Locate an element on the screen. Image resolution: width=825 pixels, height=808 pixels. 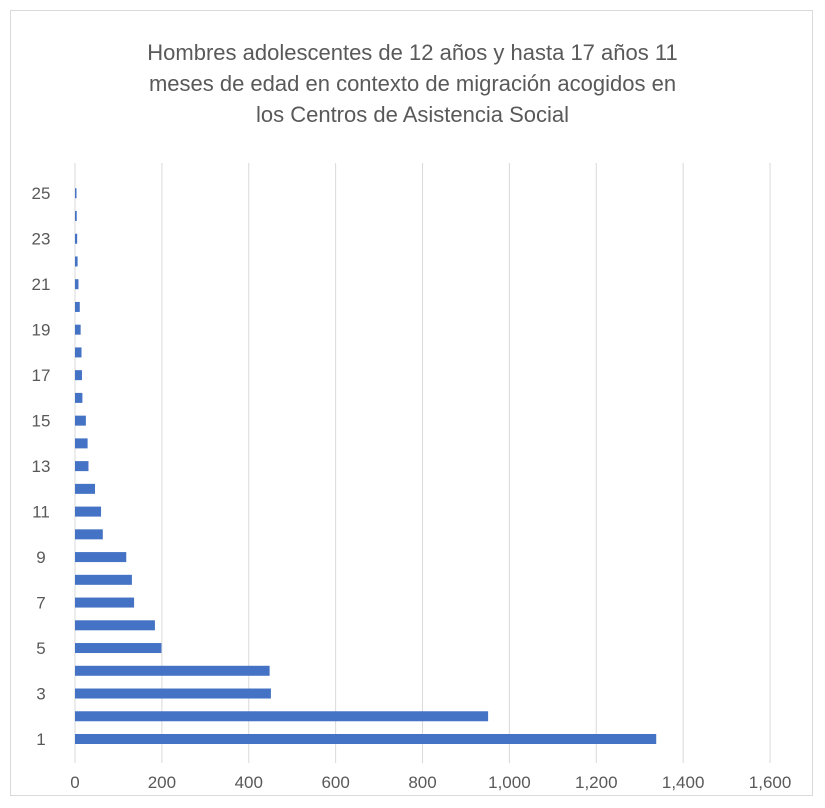
y-tick-label: 9 is located at coordinates (40, 557).